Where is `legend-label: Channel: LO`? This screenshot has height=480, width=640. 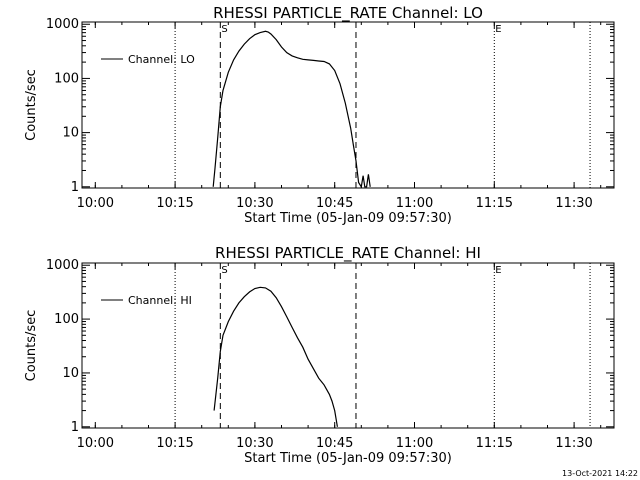
legend-label: Channel: LO is located at coordinates (161, 59).